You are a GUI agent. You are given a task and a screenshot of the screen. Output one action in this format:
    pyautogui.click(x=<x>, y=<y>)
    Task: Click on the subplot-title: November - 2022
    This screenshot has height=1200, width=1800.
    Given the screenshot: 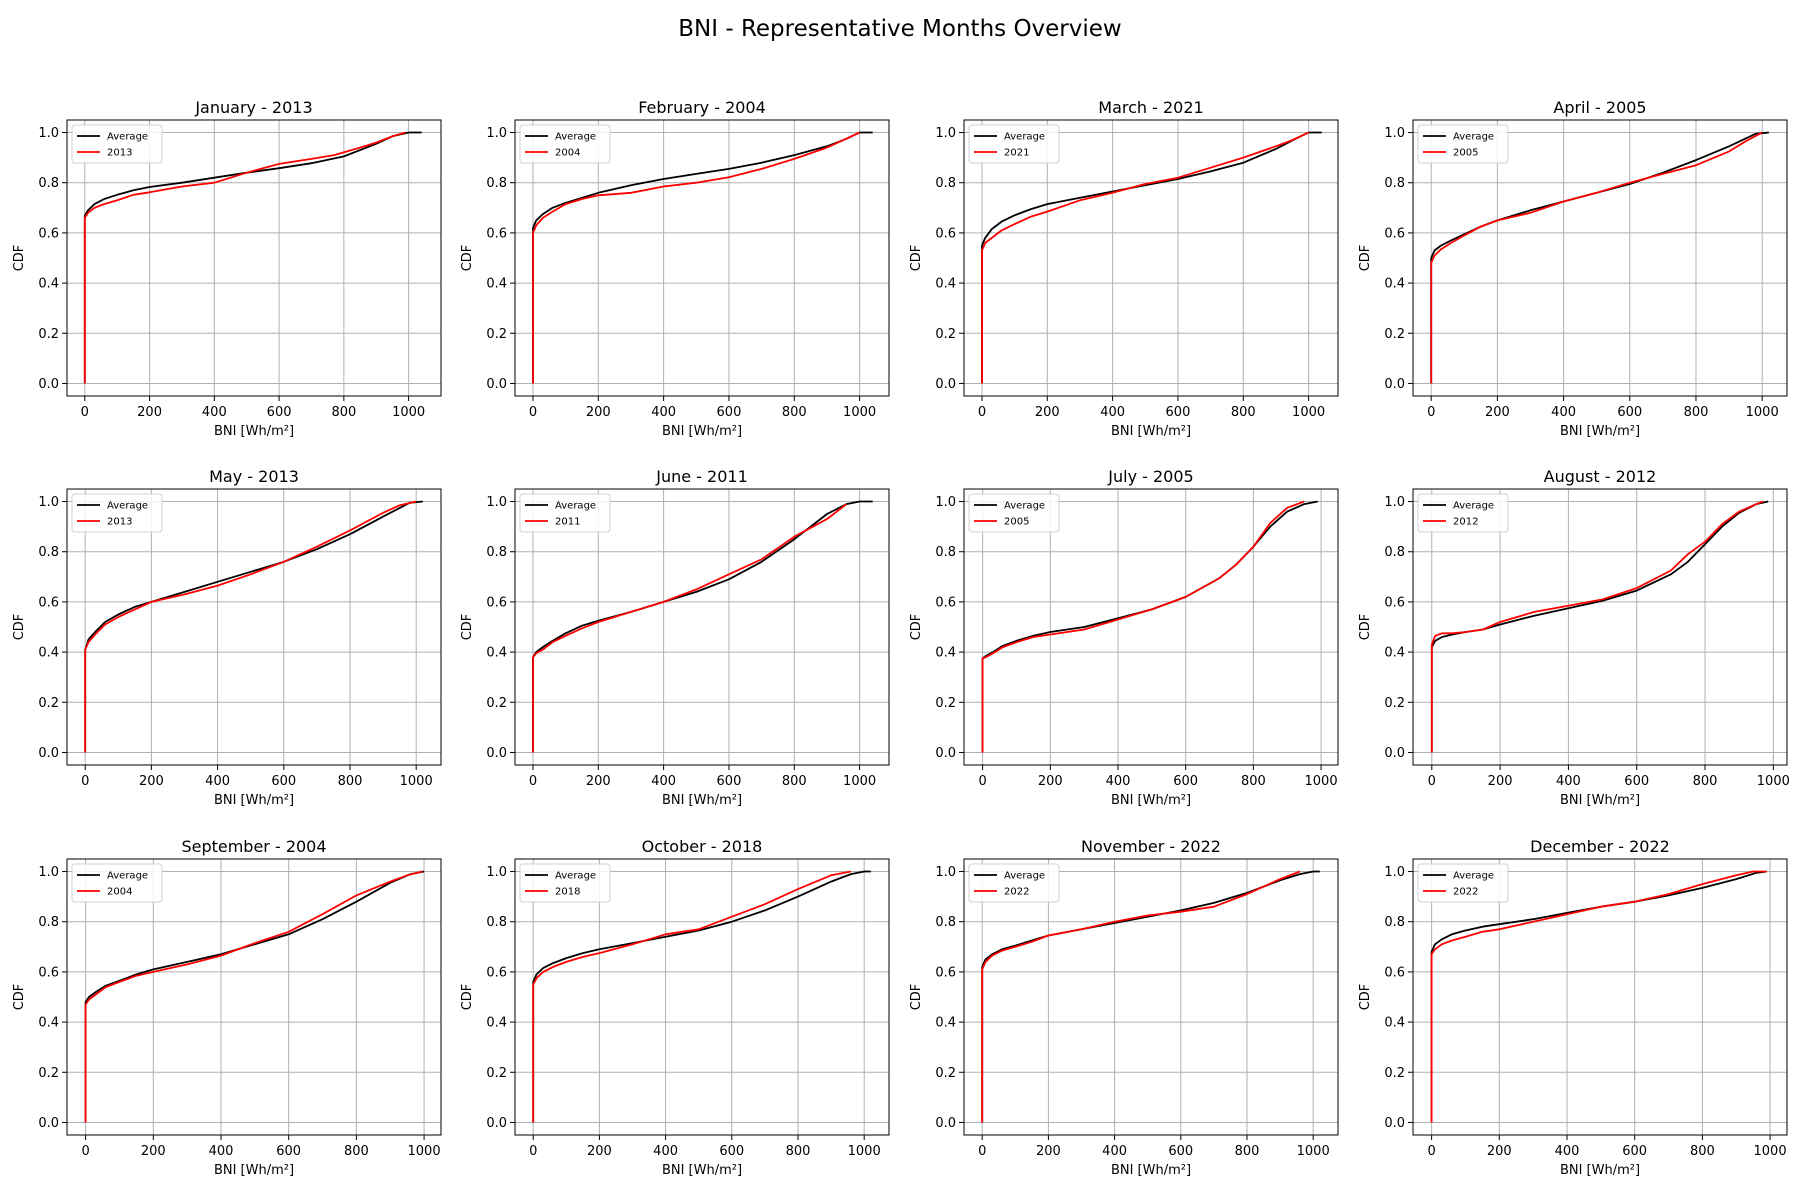 What is the action you would take?
    pyautogui.click(x=1151, y=846)
    